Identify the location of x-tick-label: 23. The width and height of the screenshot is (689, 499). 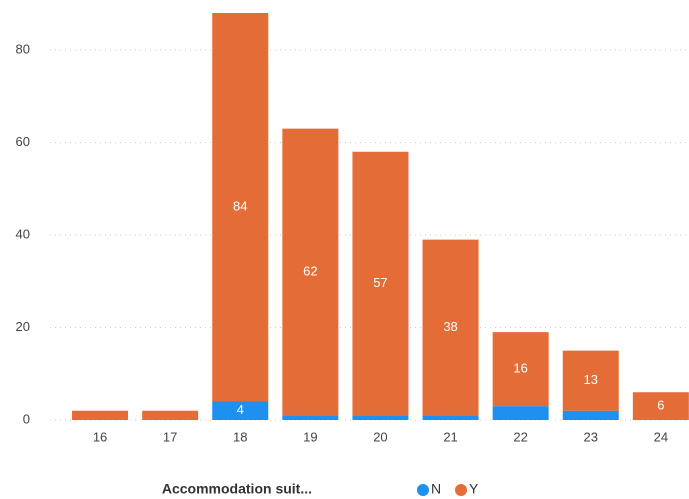
(591, 436).